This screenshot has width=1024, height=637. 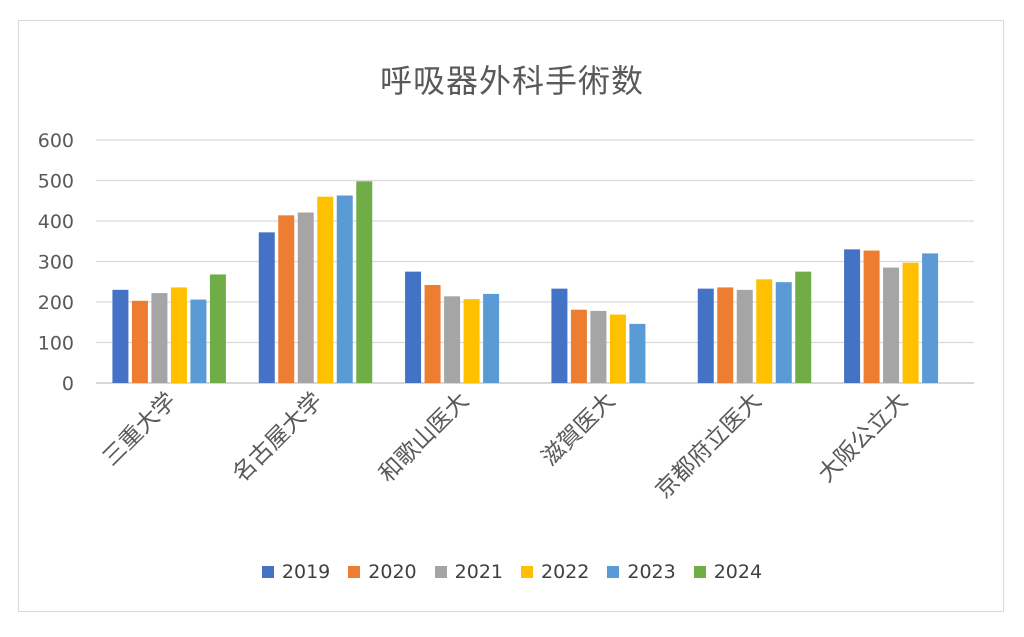 I want to click on legend-label: 2023, so click(x=651, y=572).